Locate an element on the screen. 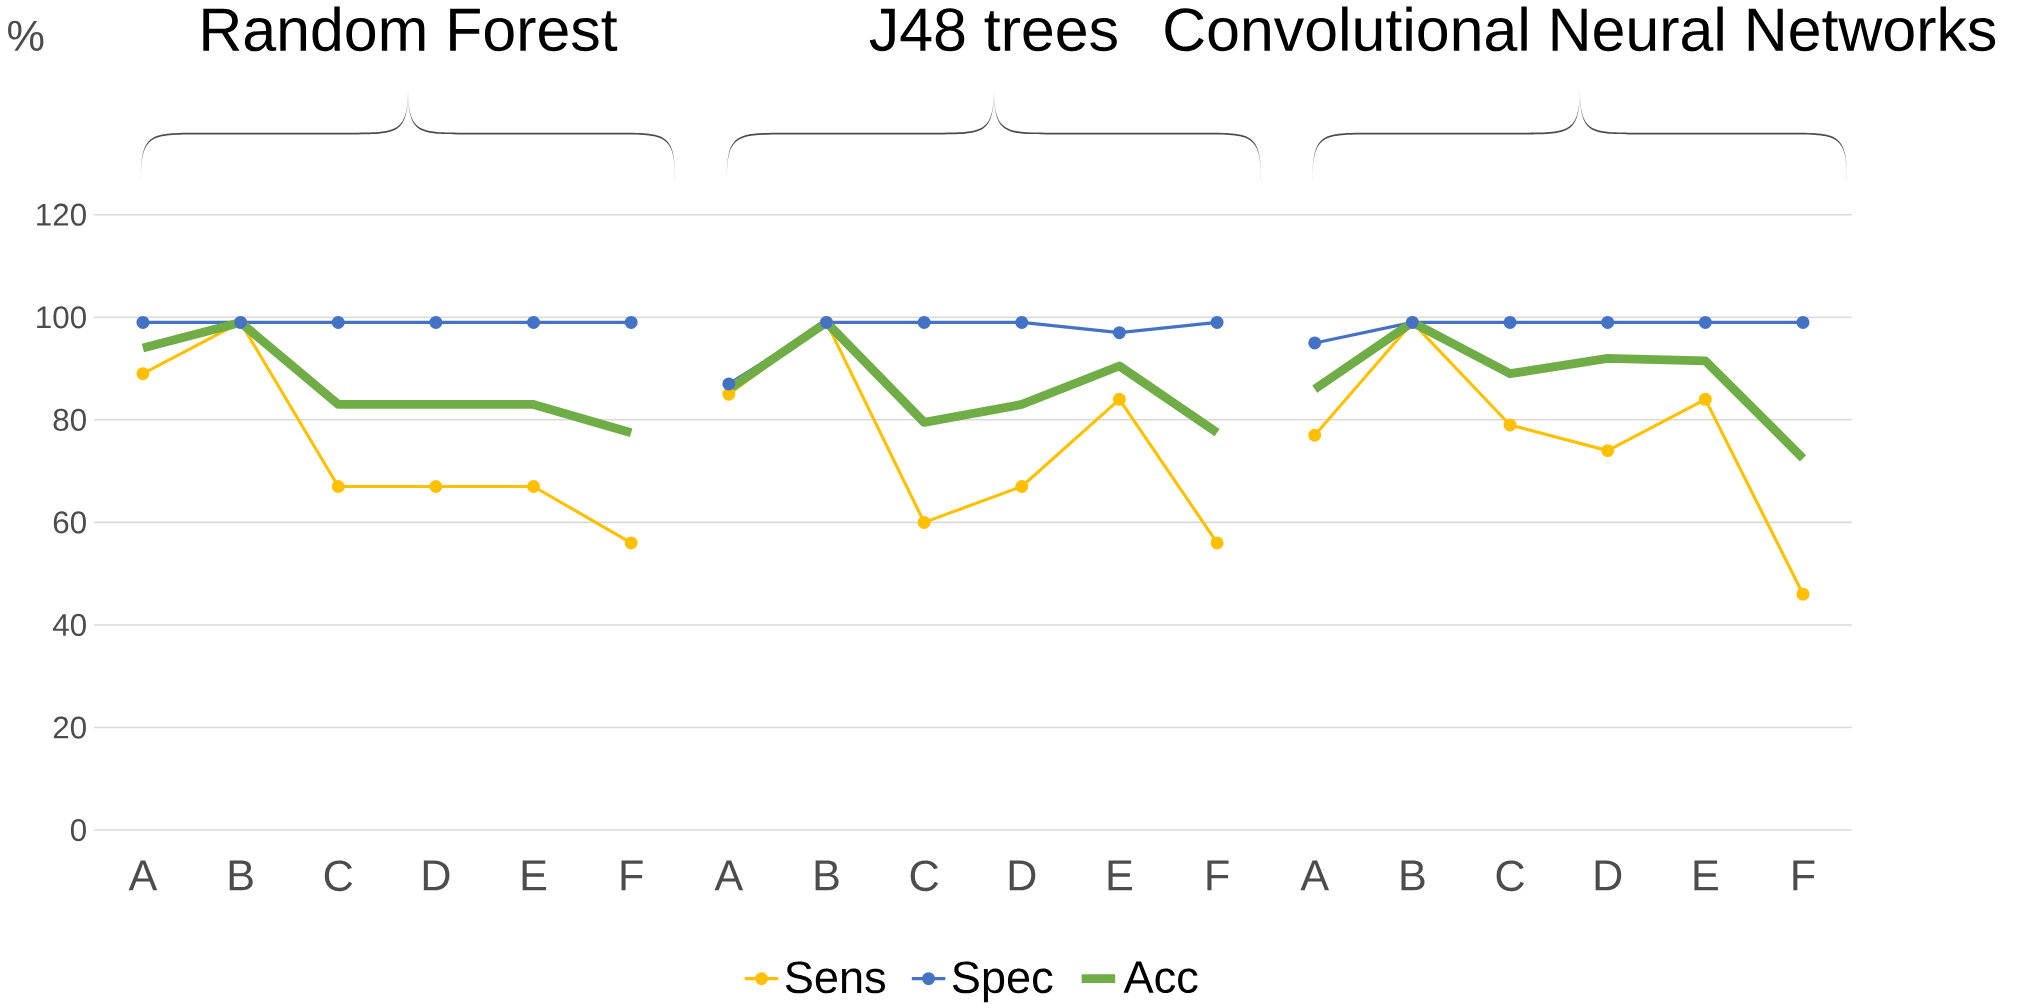  text: Convolutional Neural Networks is located at coordinates (1580, 29).